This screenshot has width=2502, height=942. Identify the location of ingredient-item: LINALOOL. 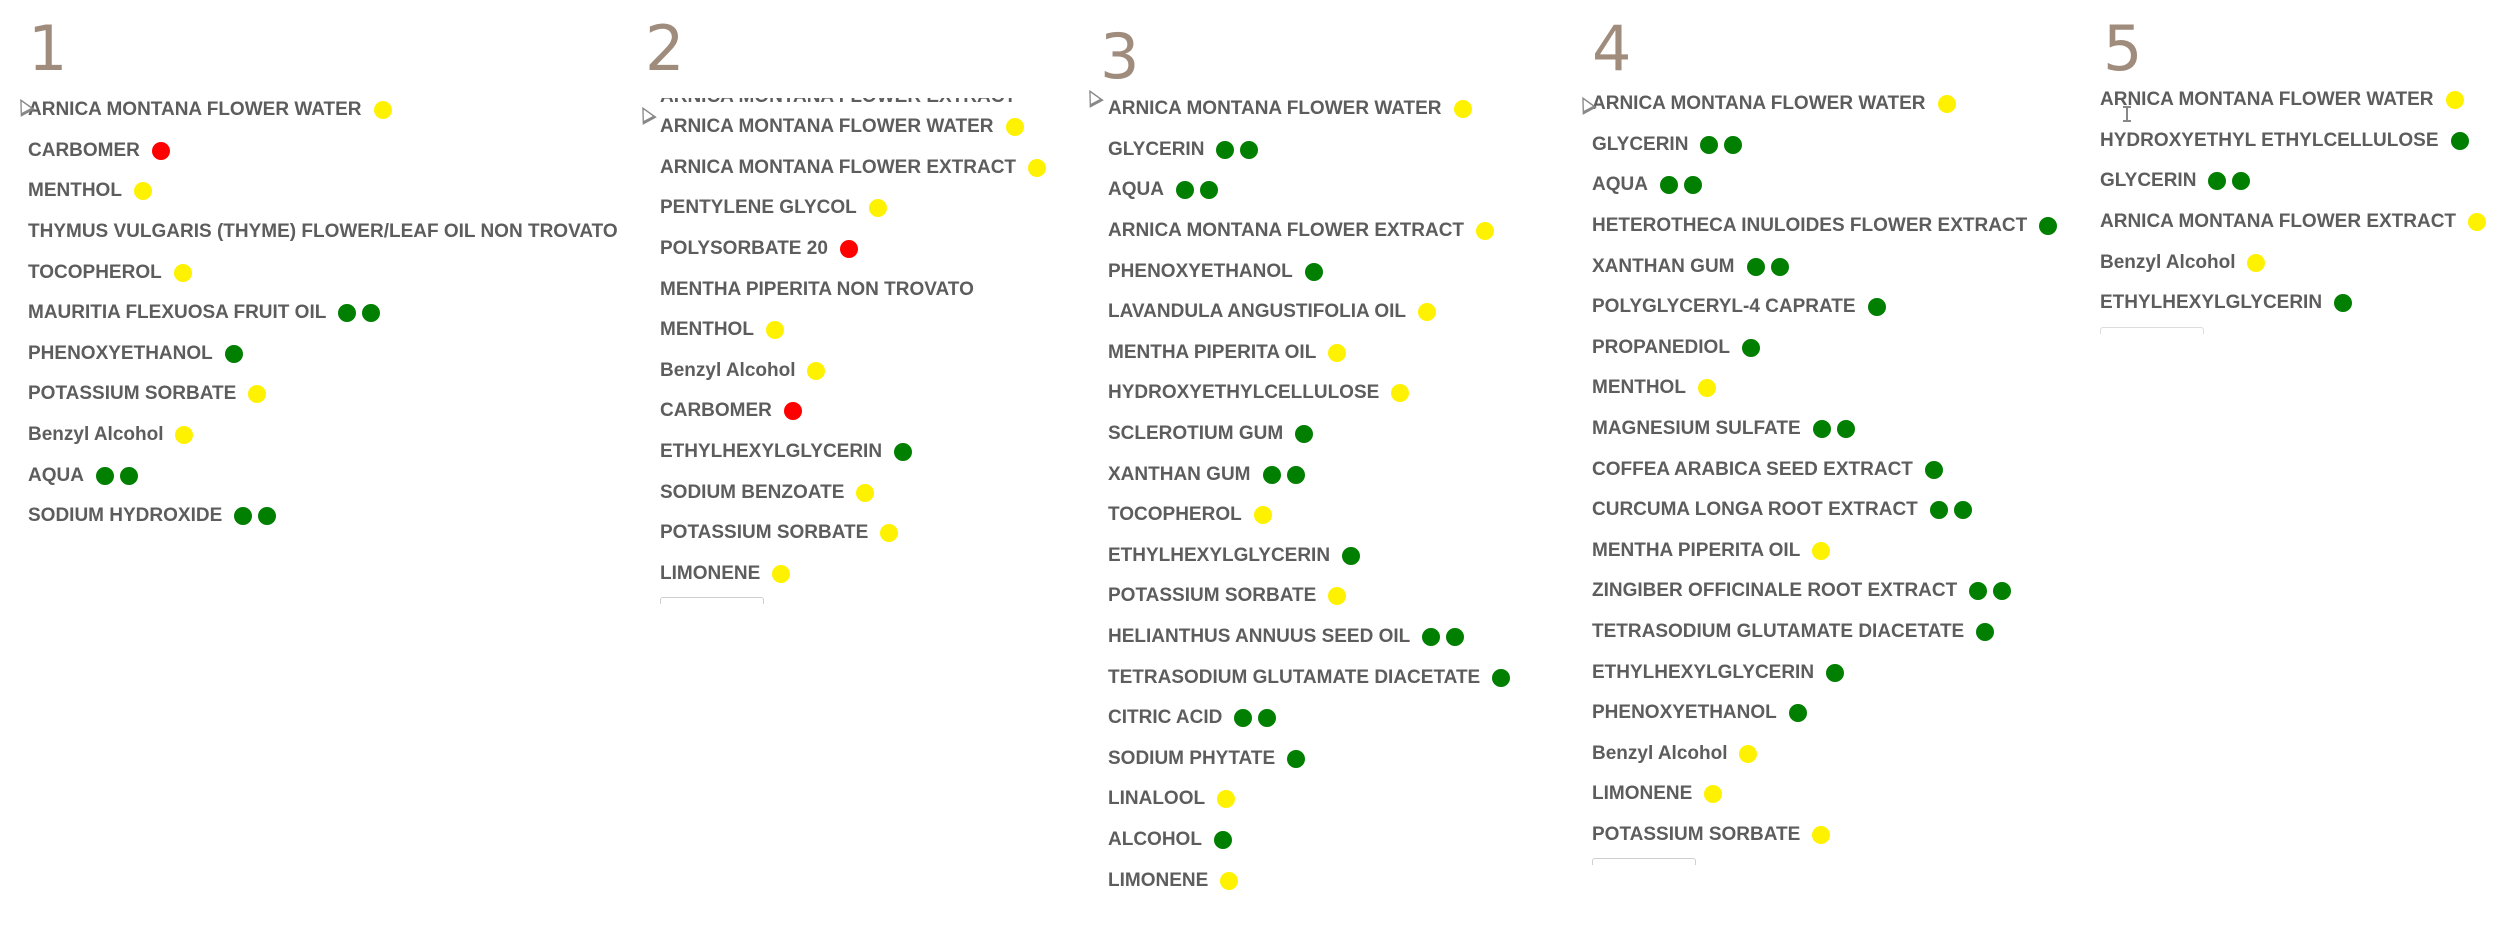
(1309, 799).